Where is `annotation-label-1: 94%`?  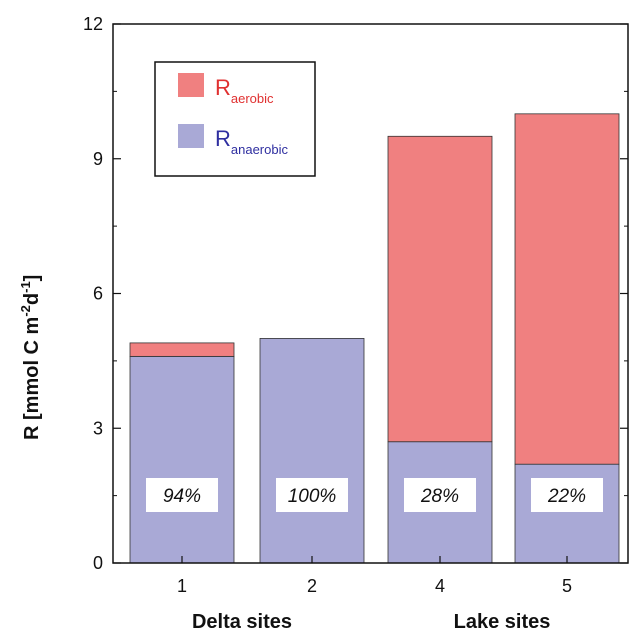 annotation-label-1: 94% is located at coordinates (182, 496).